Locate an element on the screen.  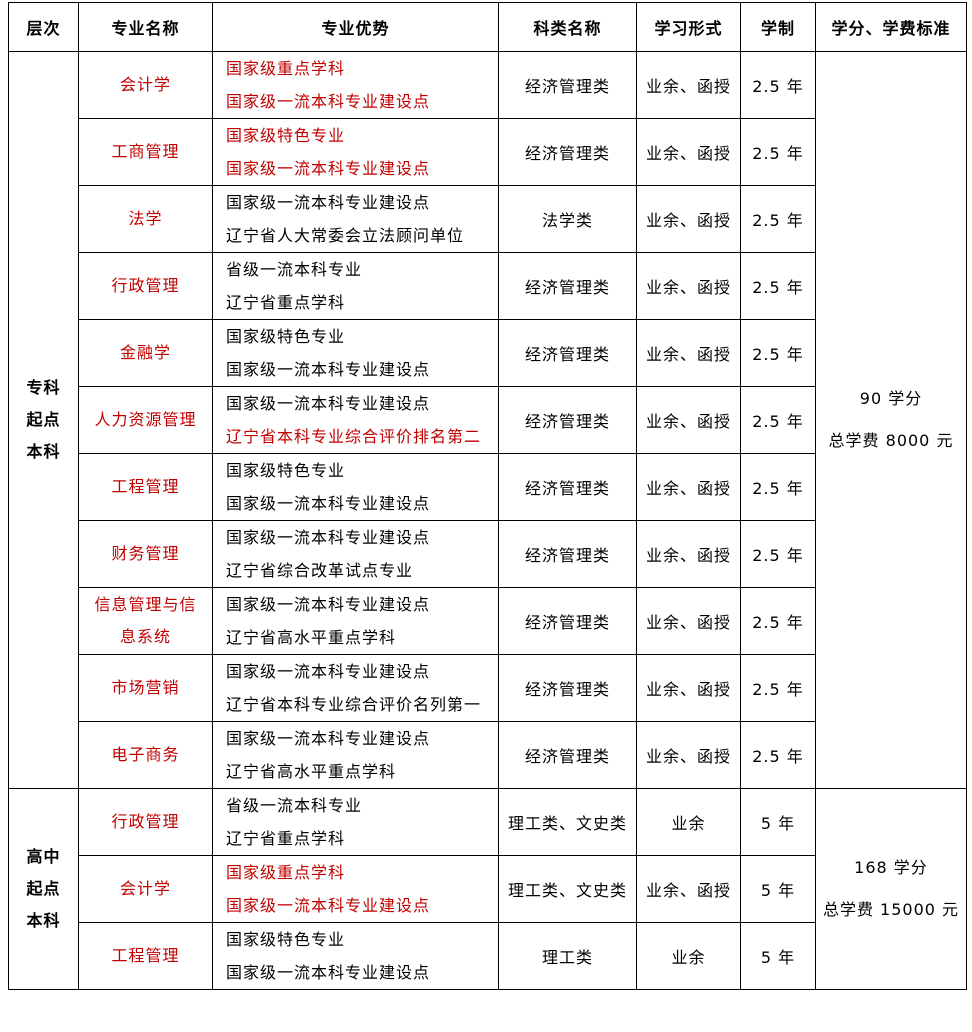
credit-fee-cell: 168 学分 总学费 15000 元 is located at coordinates (891, 889).